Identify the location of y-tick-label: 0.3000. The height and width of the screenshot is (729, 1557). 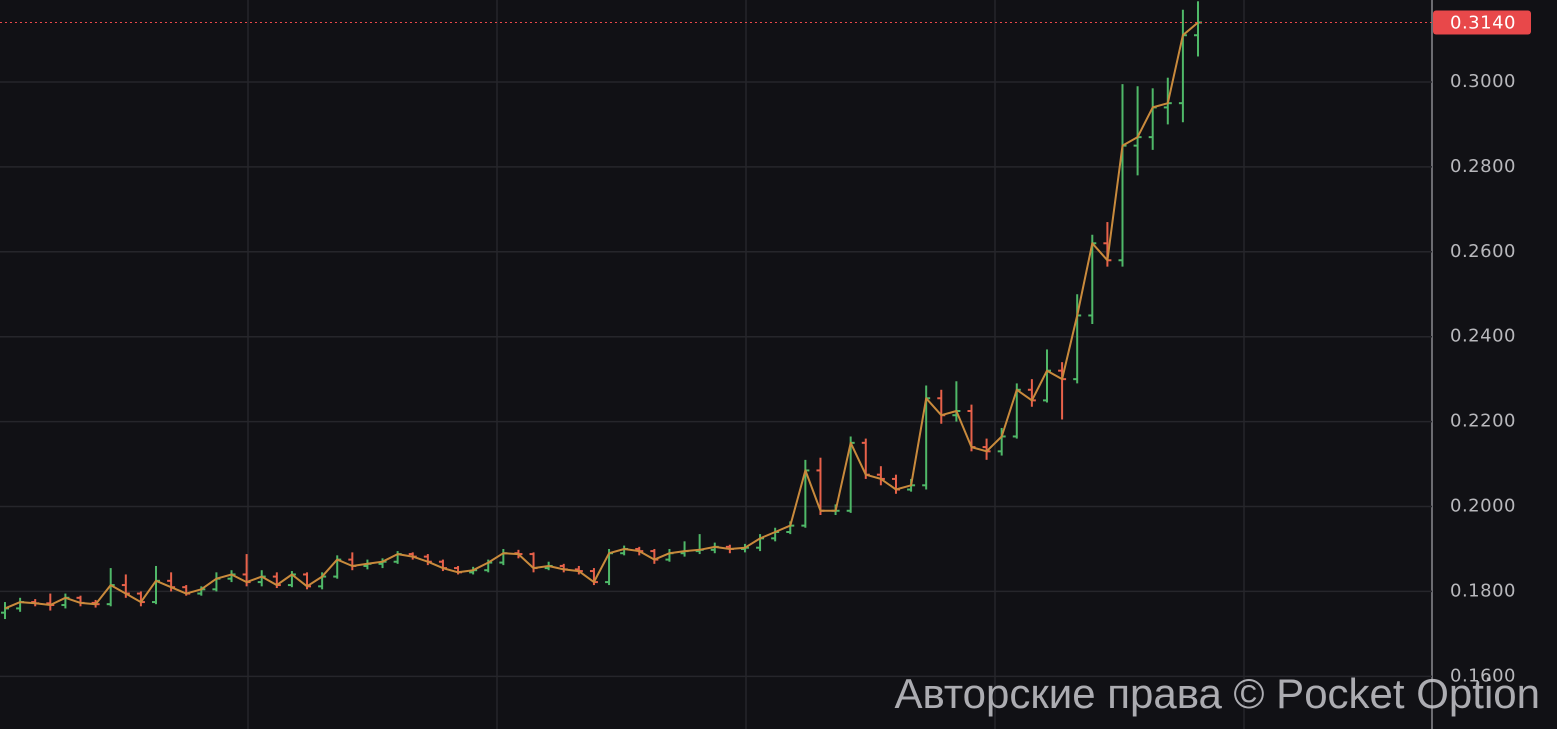
(1483, 81).